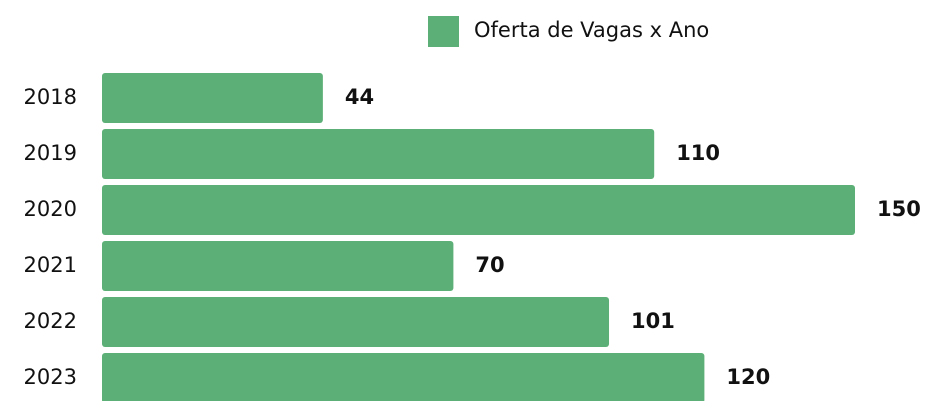 The image size is (925, 401). Describe the element at coordinates (50, 377) in the screenshot. I see `y-tick-label: 2023` at that location.